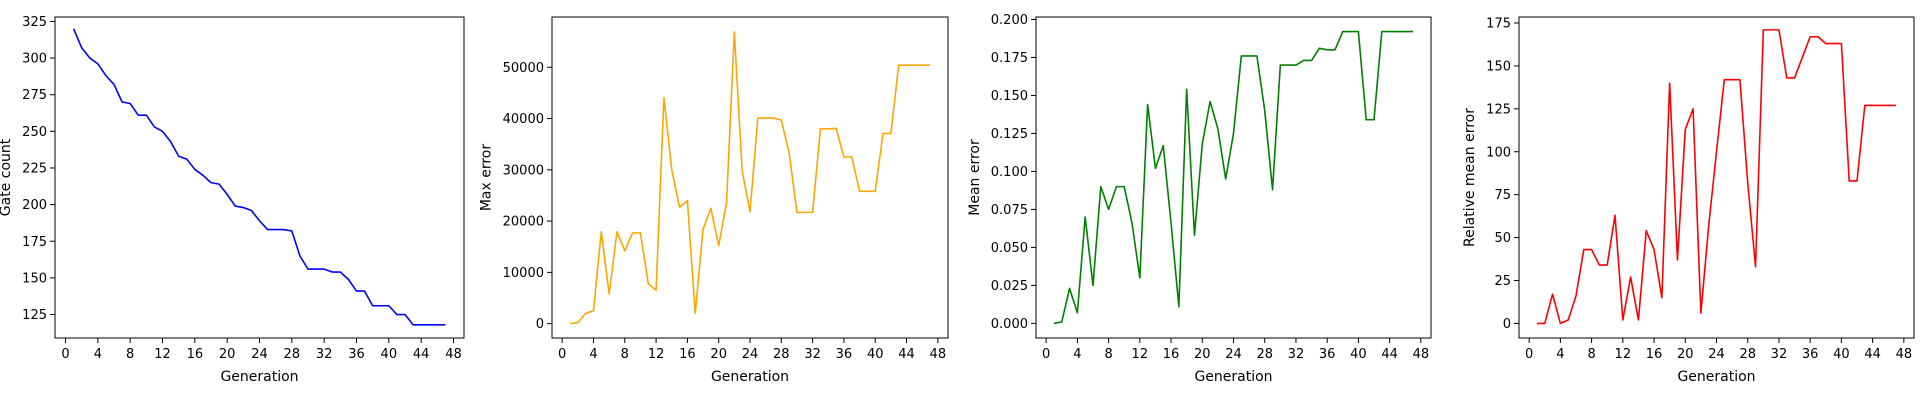  Describe the element at coordinates (34, 205) in the screenshot. I see `y-tick-label: 200` at that location.